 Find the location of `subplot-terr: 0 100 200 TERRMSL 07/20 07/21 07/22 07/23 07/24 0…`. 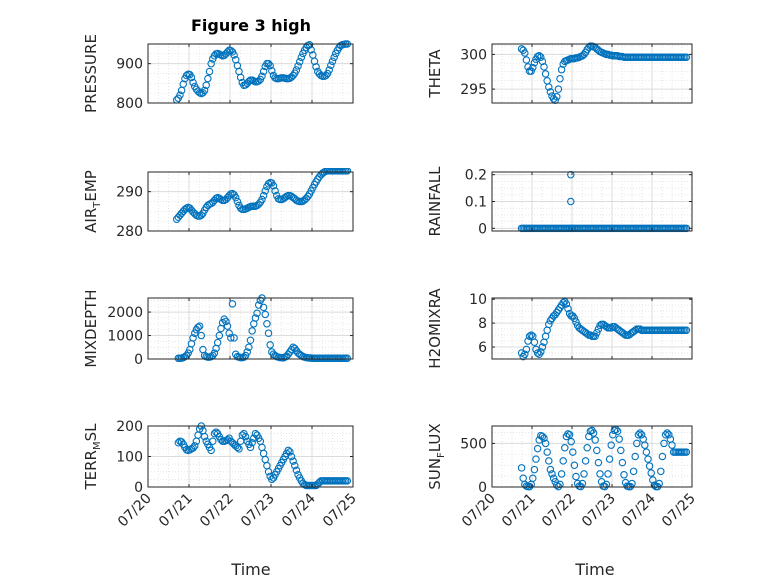

subplot-terr: 0 100 200 TERRMSL 07/20 07/21 07/22 07/23 07/24 0… is located at coordinates (221, 474).